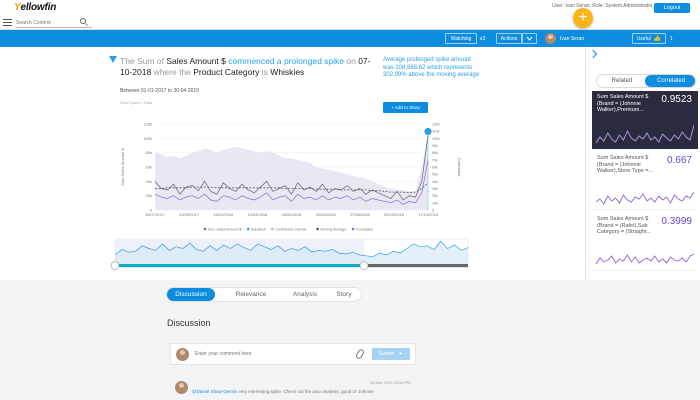 The height and width of the screenshot is (400, 700). What do you see at coordinates (350, 22) in the screenshot?
I see `search-row` at bounding box center [350, 22].